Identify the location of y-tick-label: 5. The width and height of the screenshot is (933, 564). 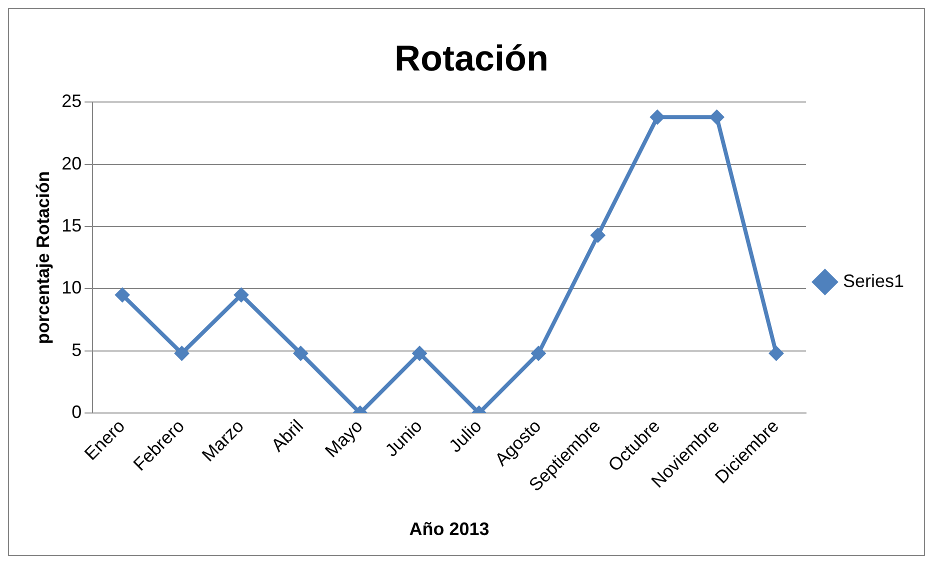
(77, 350).